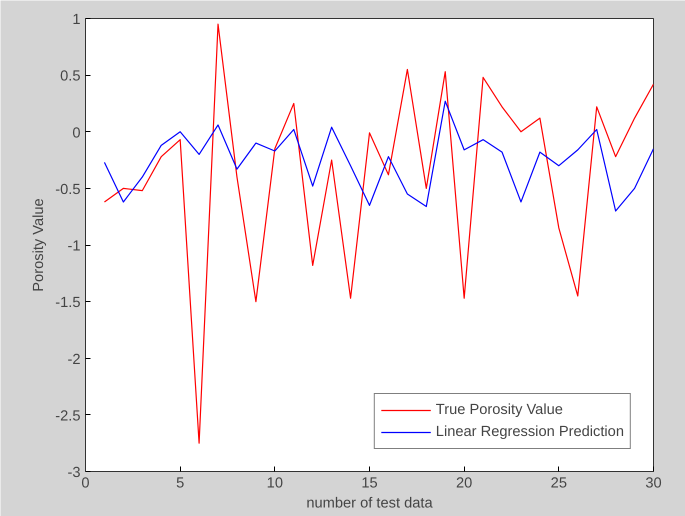 The image size is (685, 516). Describe the element at coordinates (653, 484) in the screenshot. I see `x-tick-label: 30` at that location.